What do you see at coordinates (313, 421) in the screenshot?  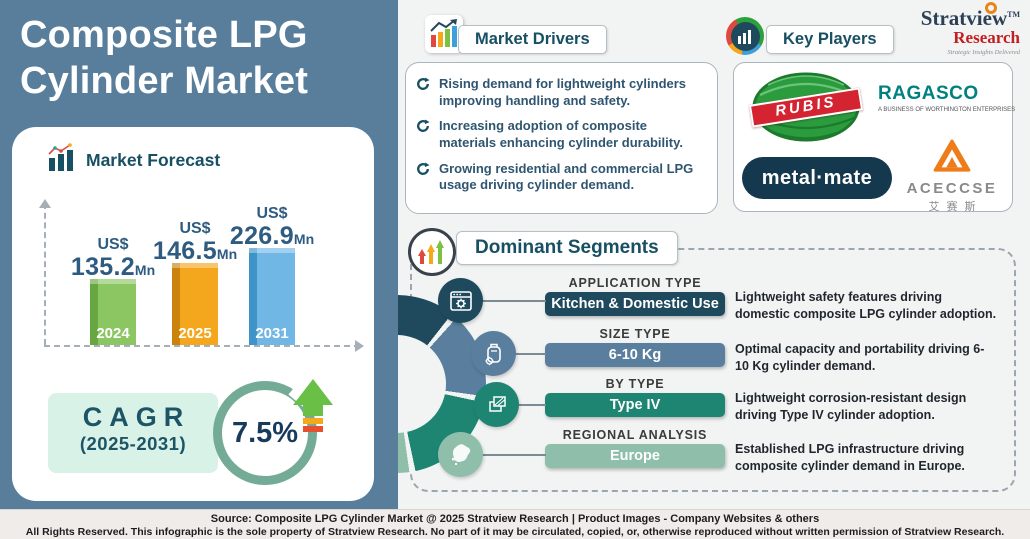 I see `arrow-stripe-orange` at bounding box center [313, 421].